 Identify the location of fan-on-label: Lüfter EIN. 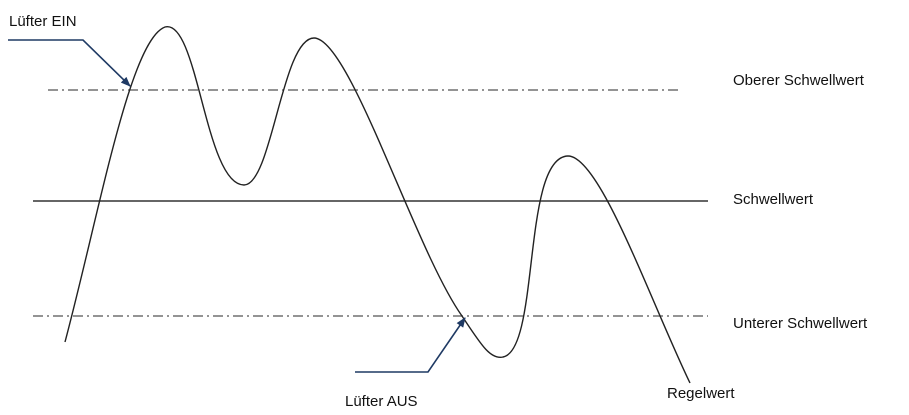
(43, 21).